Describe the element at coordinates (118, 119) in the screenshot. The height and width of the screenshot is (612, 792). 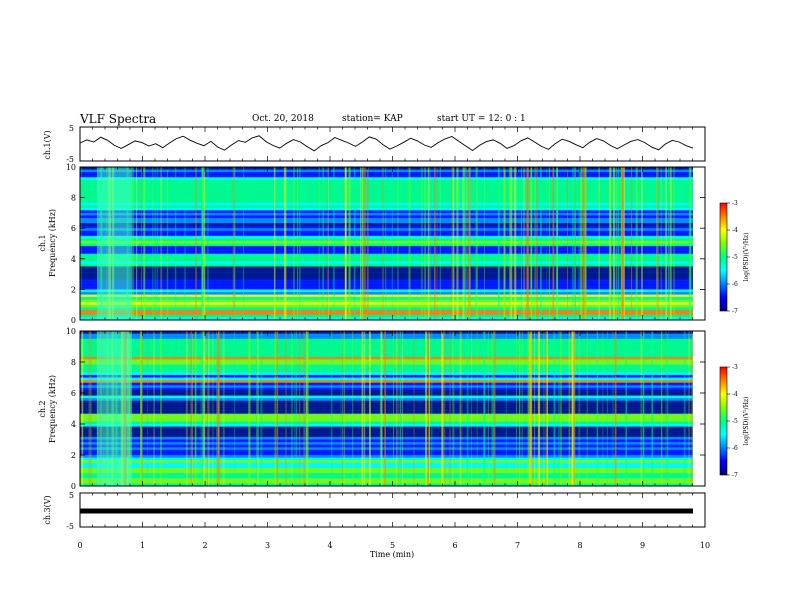
I see `figure-title: VLF Spectra` at that location.